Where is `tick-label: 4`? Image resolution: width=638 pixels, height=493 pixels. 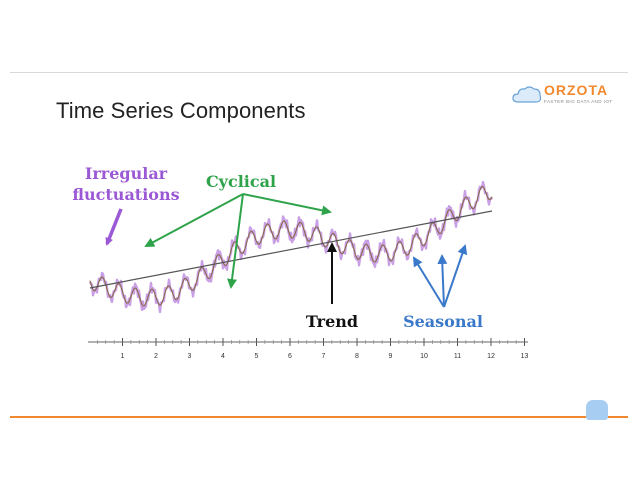 tick-label: 4 is located at coordinates (223, 356).